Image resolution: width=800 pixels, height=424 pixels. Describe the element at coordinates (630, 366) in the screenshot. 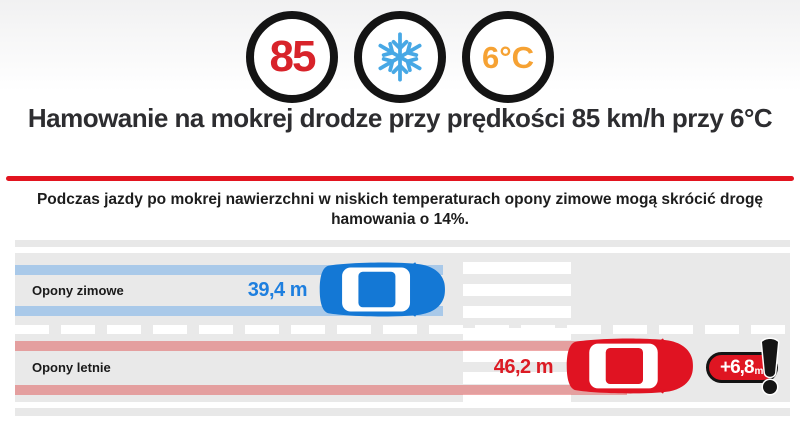

I see `red-car-icon` at that location.